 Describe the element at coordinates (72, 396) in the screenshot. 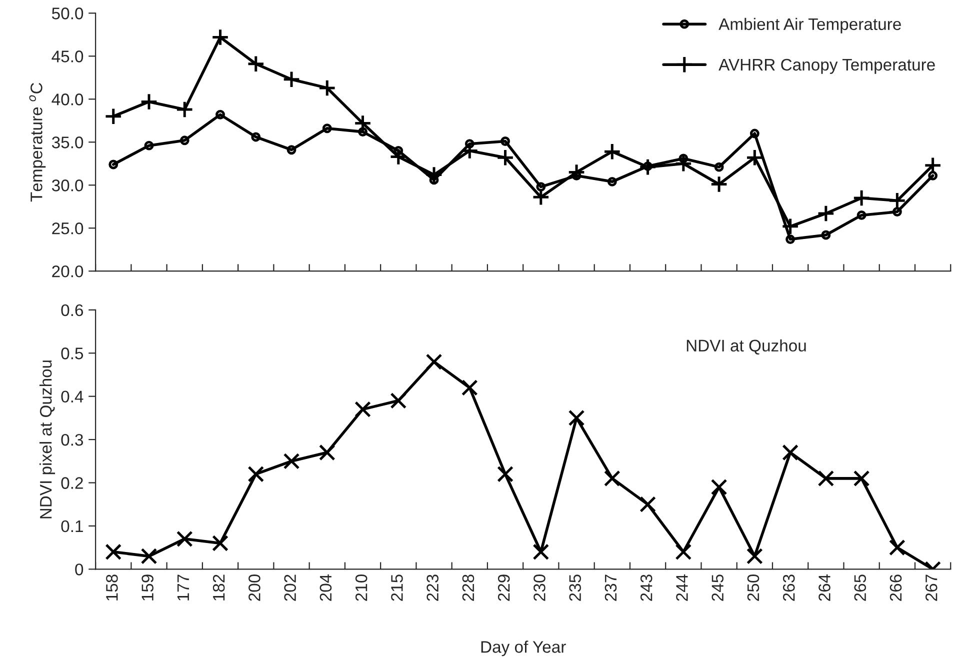

I see `y-tick-label: 0.4` at that location.